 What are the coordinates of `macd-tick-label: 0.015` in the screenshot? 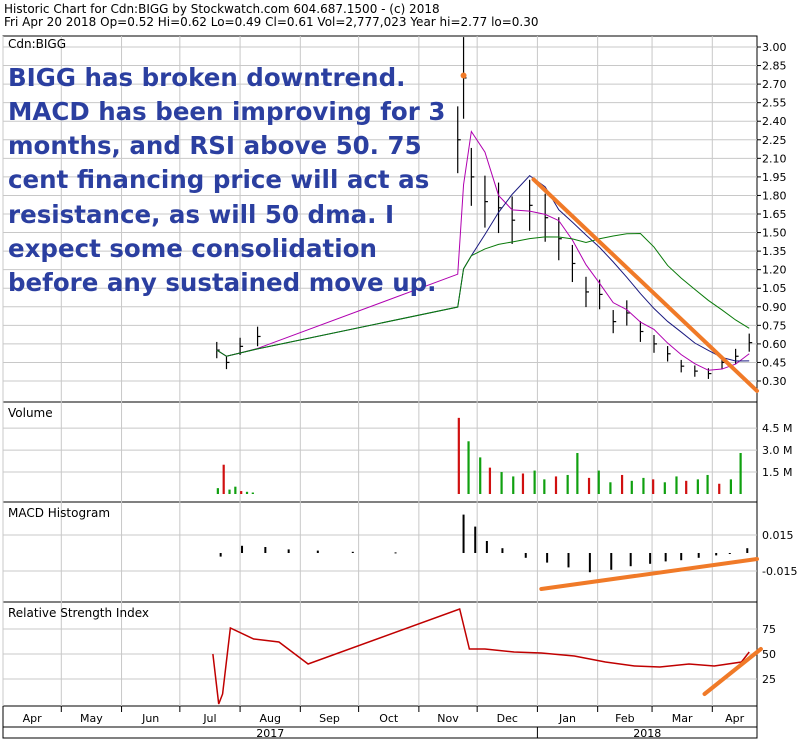 It's located at (778, 535).